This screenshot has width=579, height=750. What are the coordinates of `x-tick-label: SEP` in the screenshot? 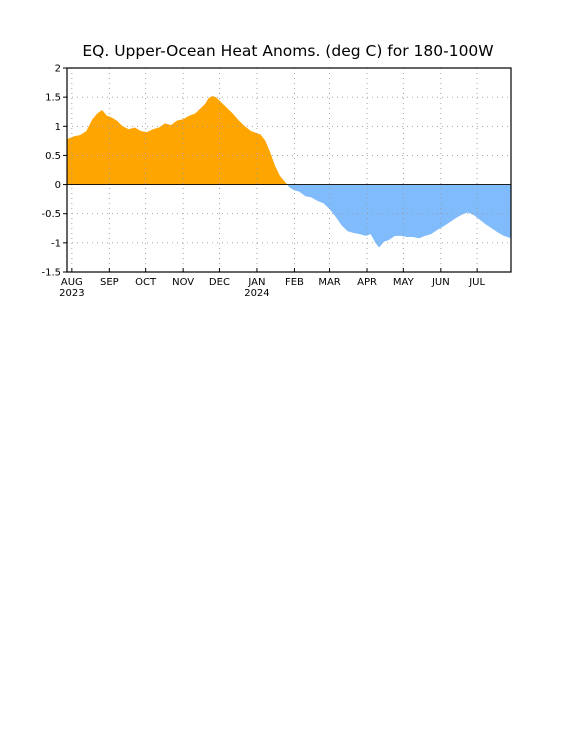 It's located at (109, 282).